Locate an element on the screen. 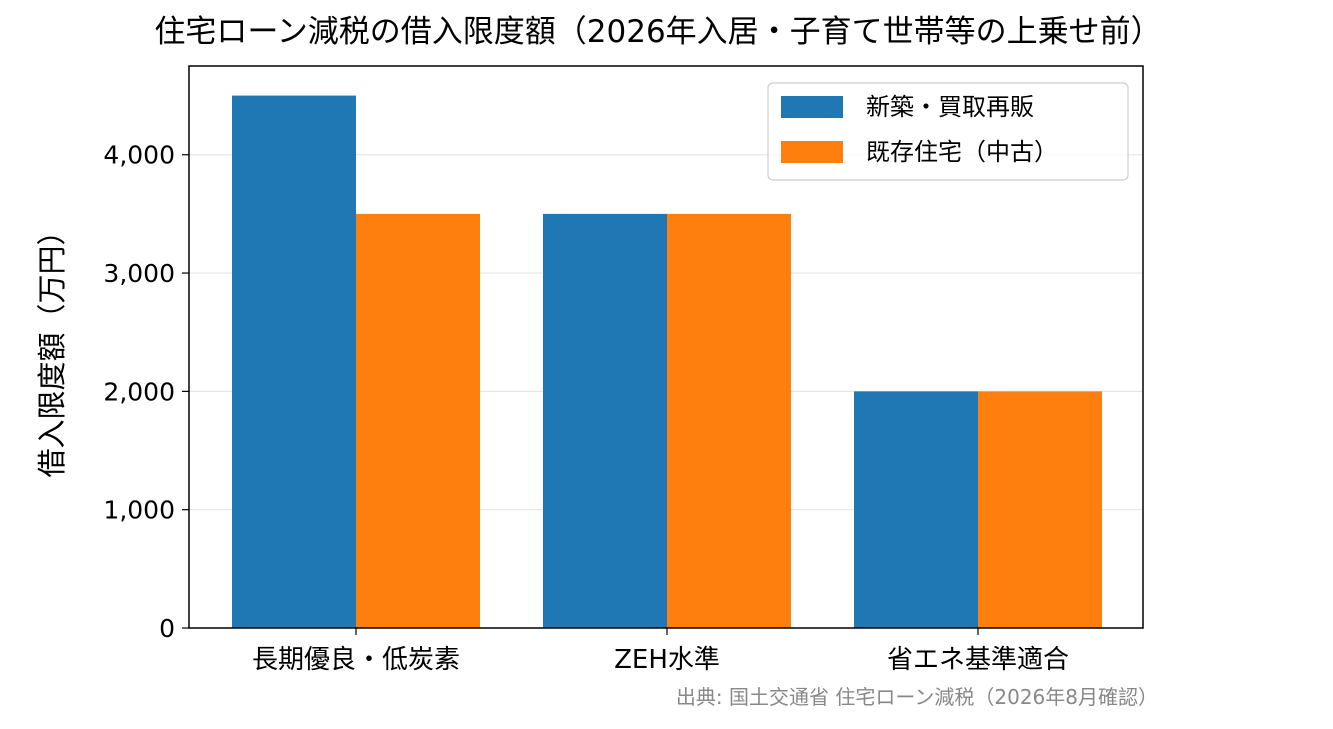 The width and height of the screenshot is (1333, 729). y-tick-label: 2,000 is located at coordinates (139, 391).